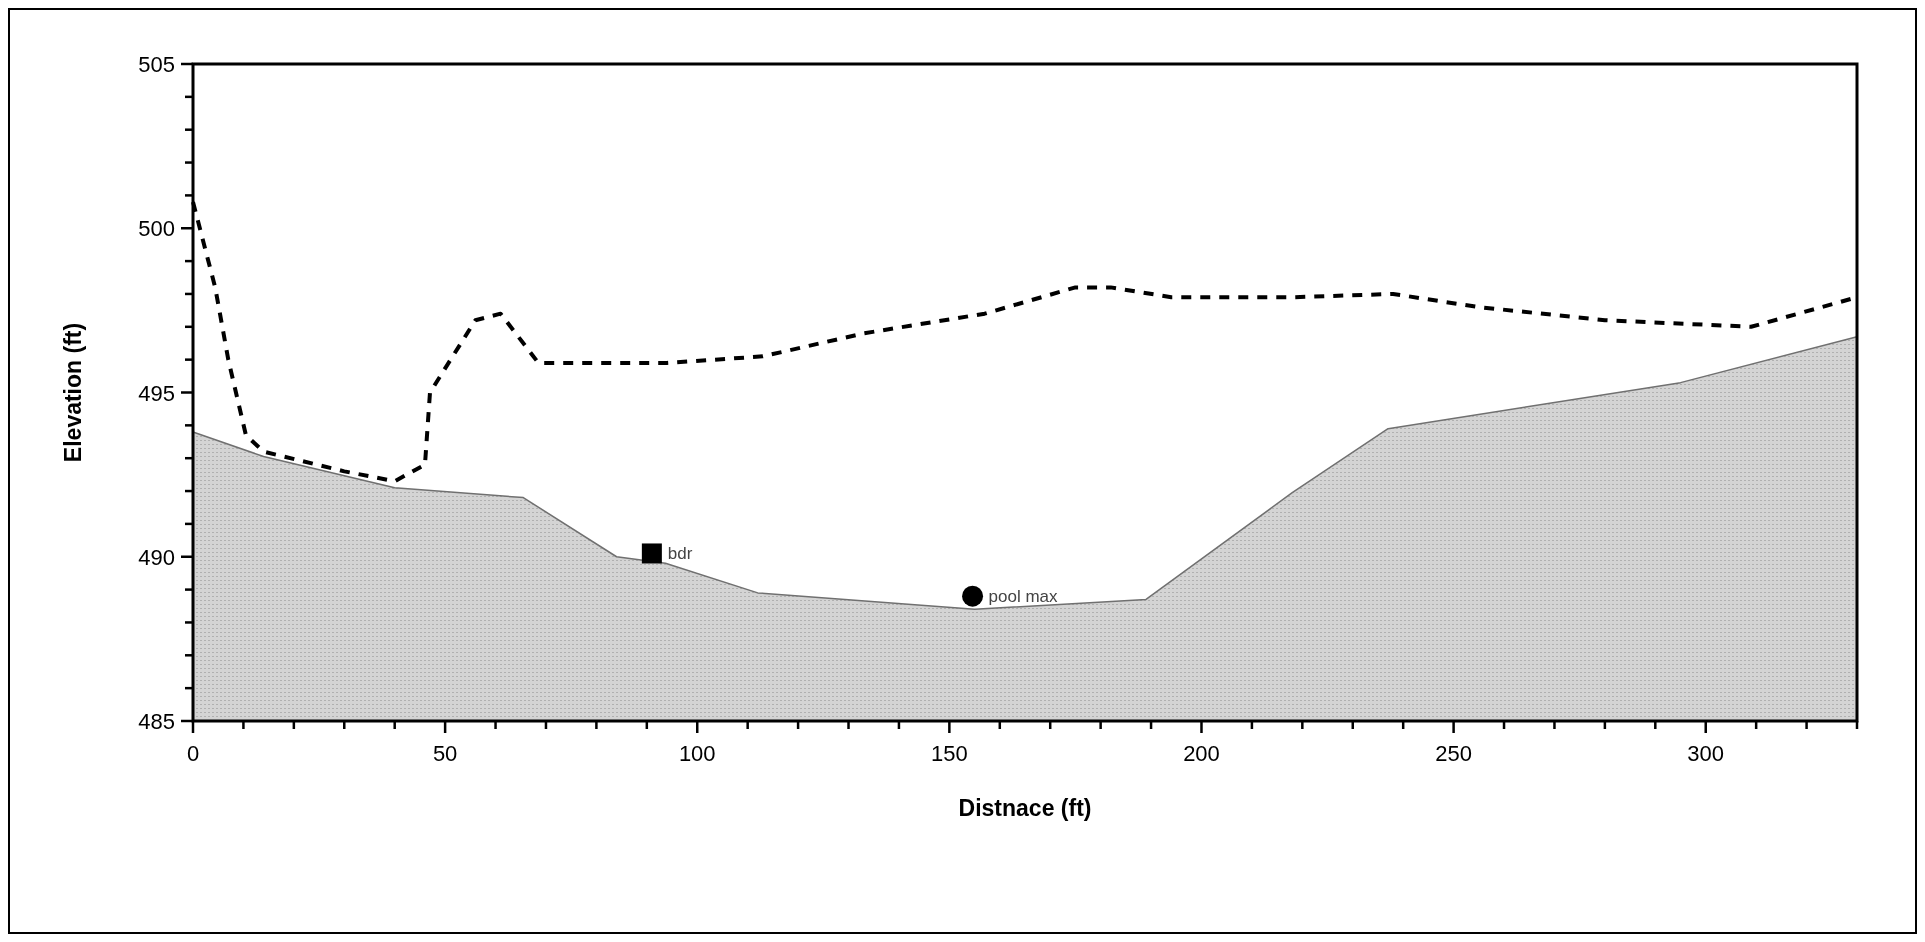 The height and width of the screenshot is (942, 1925). Describe the element at coordinates (156, 557) in the screenshot. I see `y-tick-label: 490` at that location.